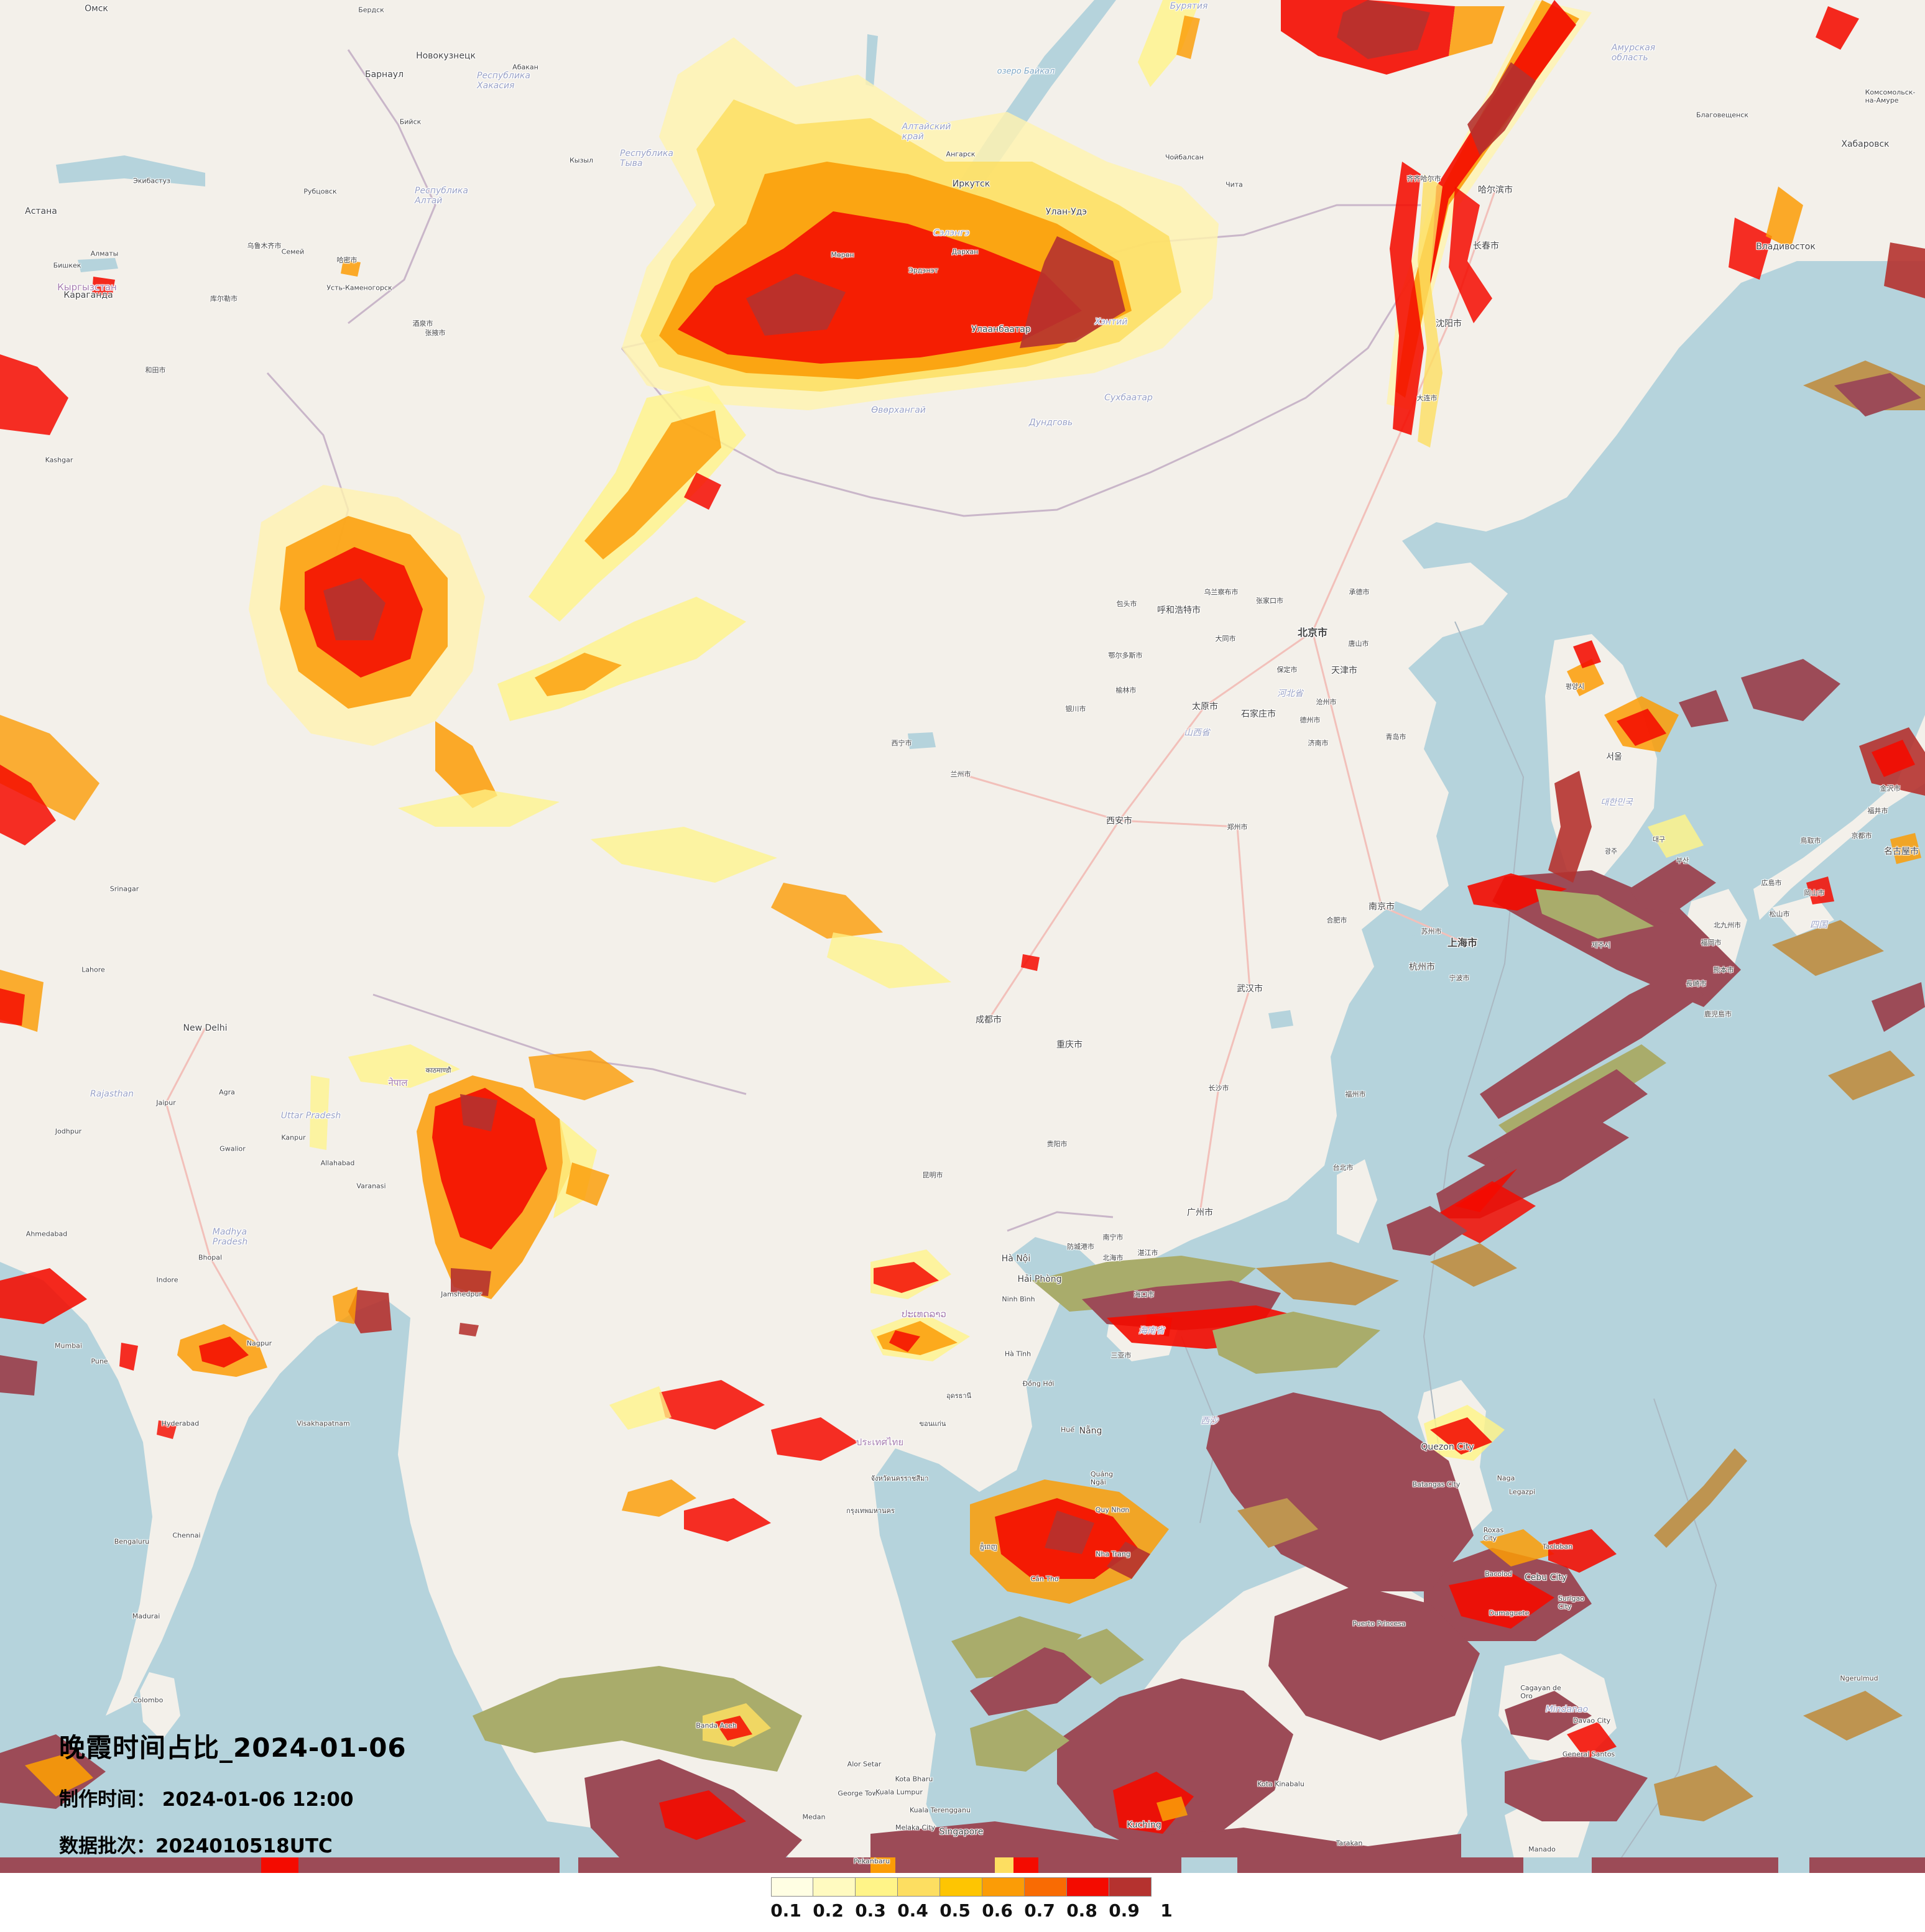 This screenshot has width=1925, height=1932. What do you see at coordinates (997, 1910) in the screenshot?
I see `legend-value: 0.6` at bounding box center [997, 1910].